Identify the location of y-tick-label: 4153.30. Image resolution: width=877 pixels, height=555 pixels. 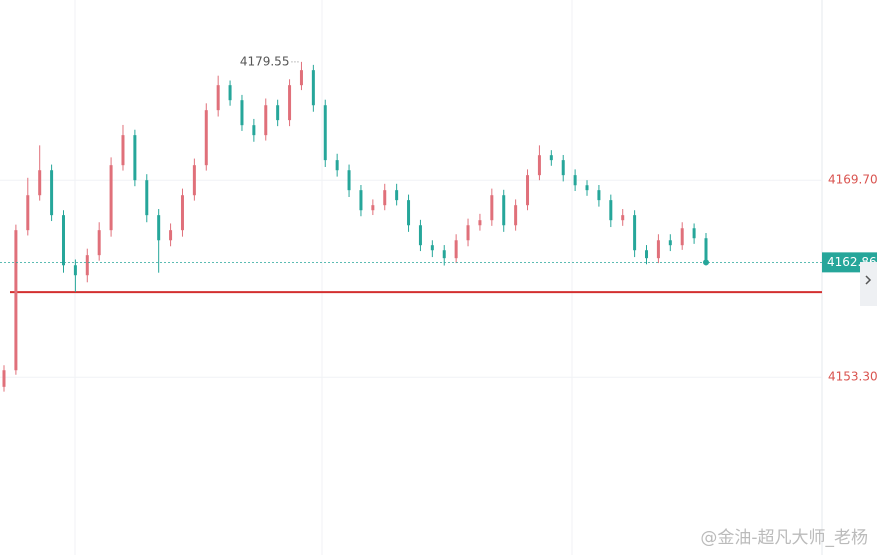
(852, 377).